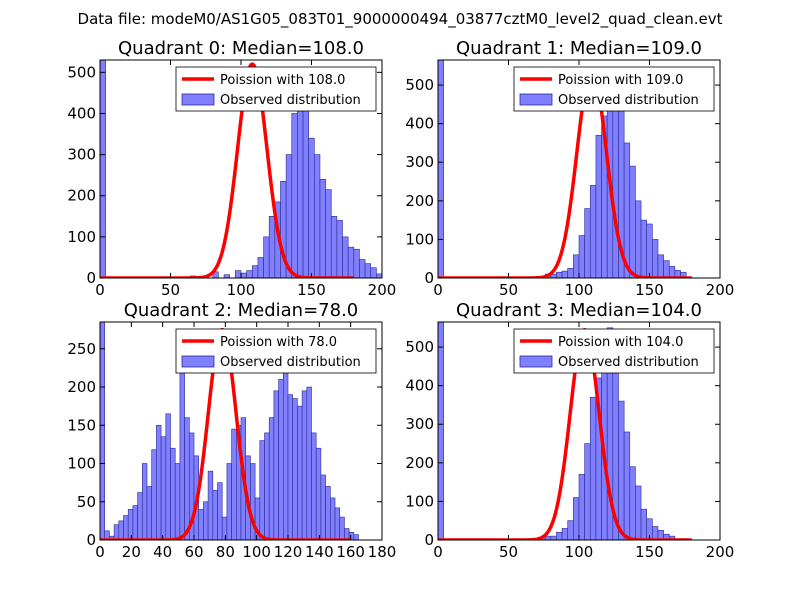  I want to click on y-tick-label: 50, so click(86, 502).